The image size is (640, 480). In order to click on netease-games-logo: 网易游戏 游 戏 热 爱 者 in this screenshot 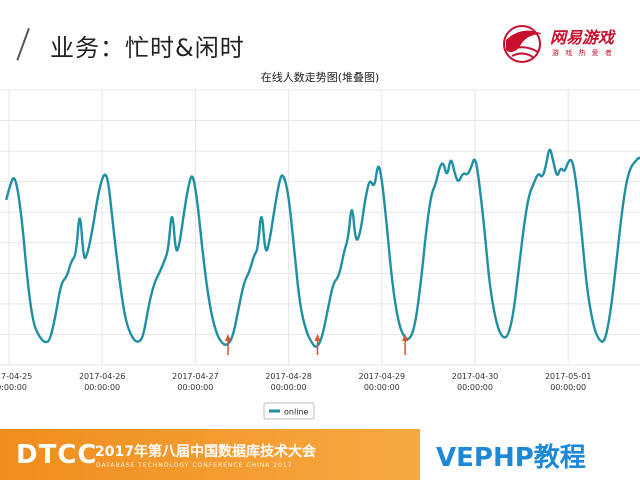, I will do `click(560, 46)`.